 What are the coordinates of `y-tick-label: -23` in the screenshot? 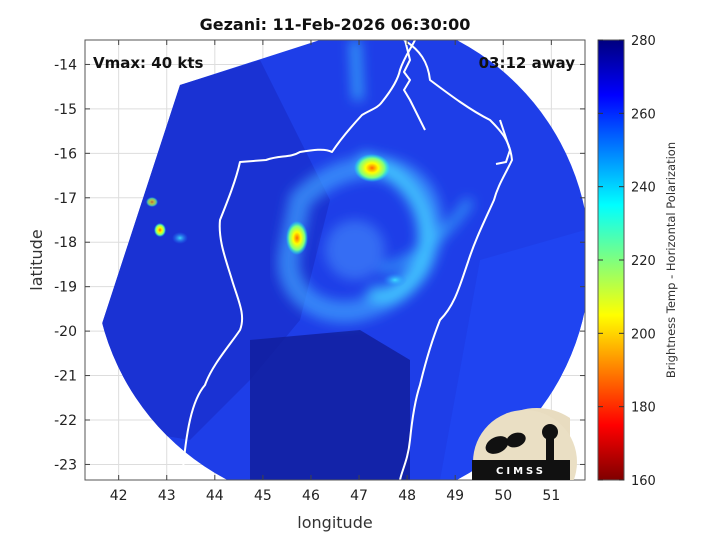 It's located at (65, 465).